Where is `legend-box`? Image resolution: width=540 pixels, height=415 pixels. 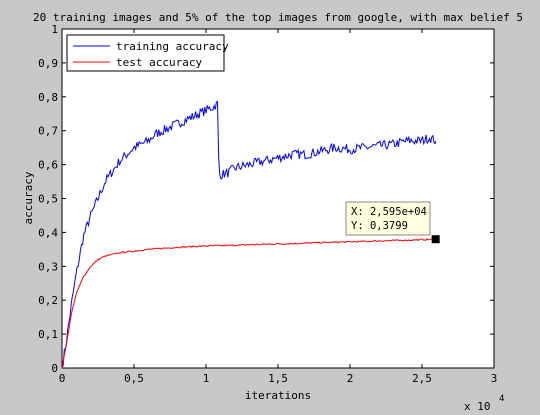 legend-box is located at coordinates (145, 53).